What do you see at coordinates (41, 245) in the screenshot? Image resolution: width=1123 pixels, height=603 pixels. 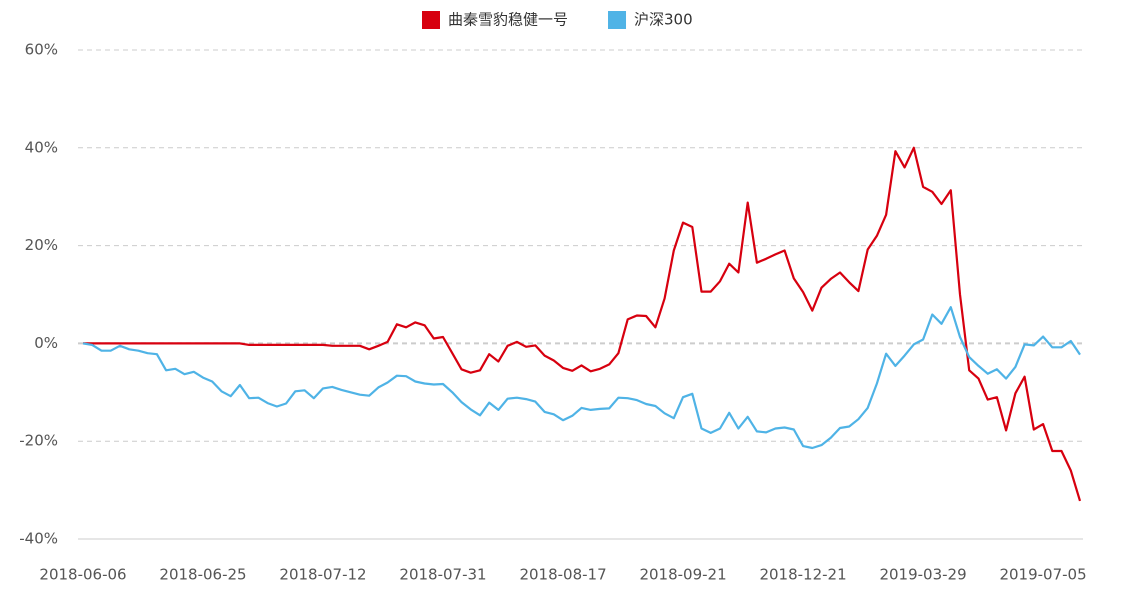 I see `y-tick-label: 20%` at bounding box center [41, 245].